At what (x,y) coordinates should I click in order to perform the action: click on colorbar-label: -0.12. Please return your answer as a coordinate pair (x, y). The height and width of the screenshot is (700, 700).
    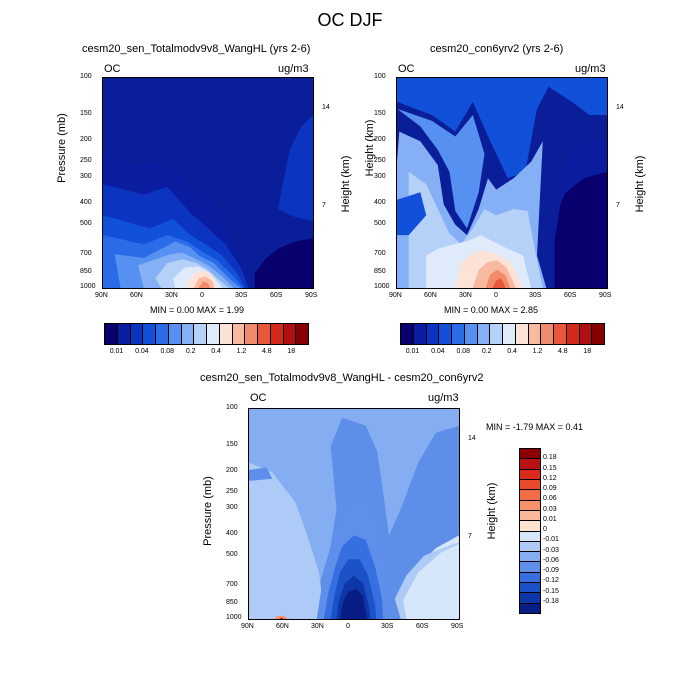
    Looking at the image, I should click on (551, 581).